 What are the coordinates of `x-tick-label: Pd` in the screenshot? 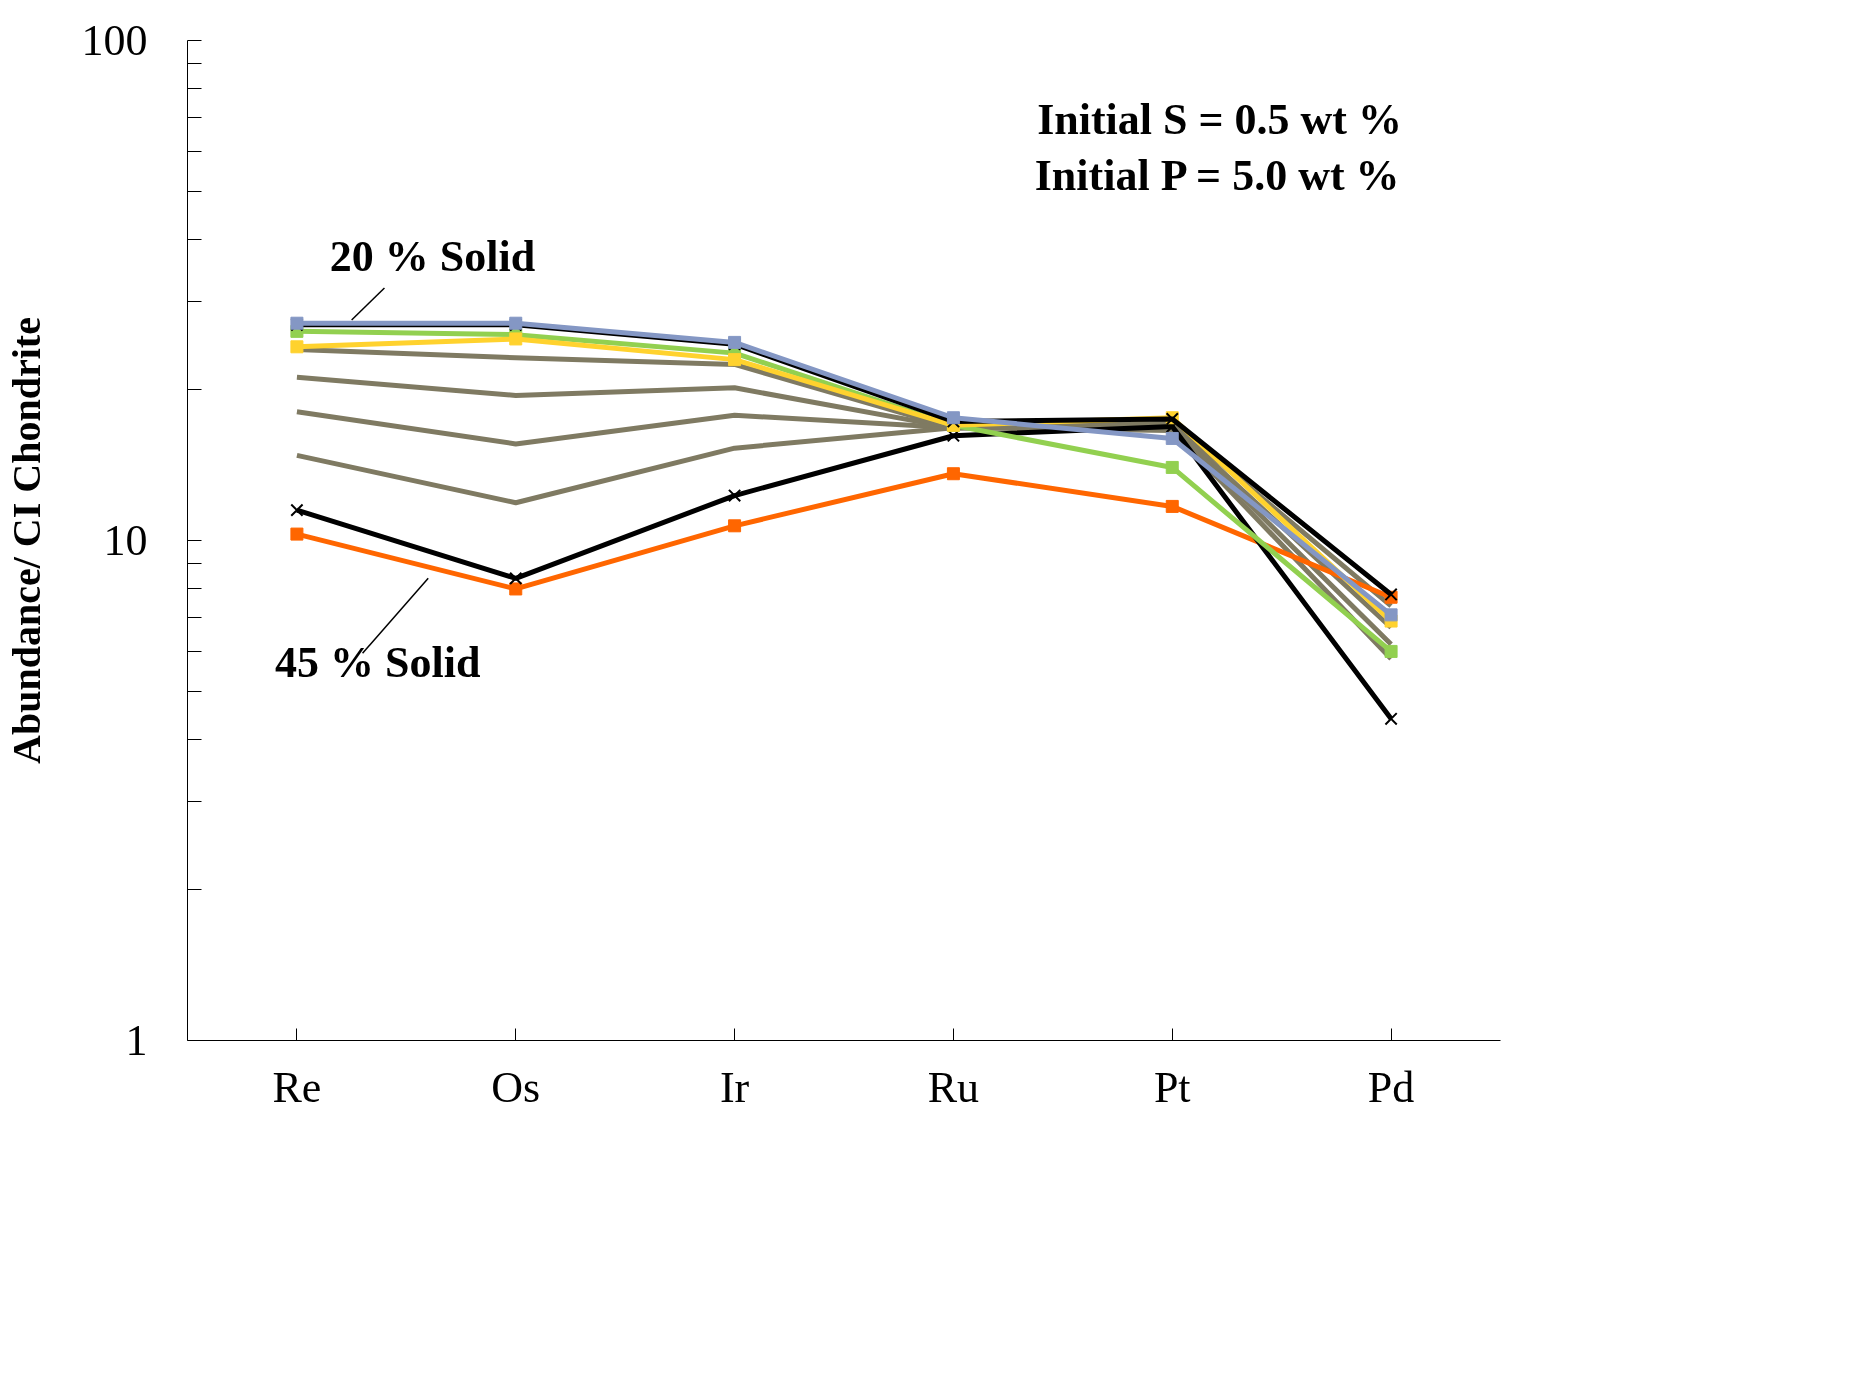 It's located at (1391, 1087).